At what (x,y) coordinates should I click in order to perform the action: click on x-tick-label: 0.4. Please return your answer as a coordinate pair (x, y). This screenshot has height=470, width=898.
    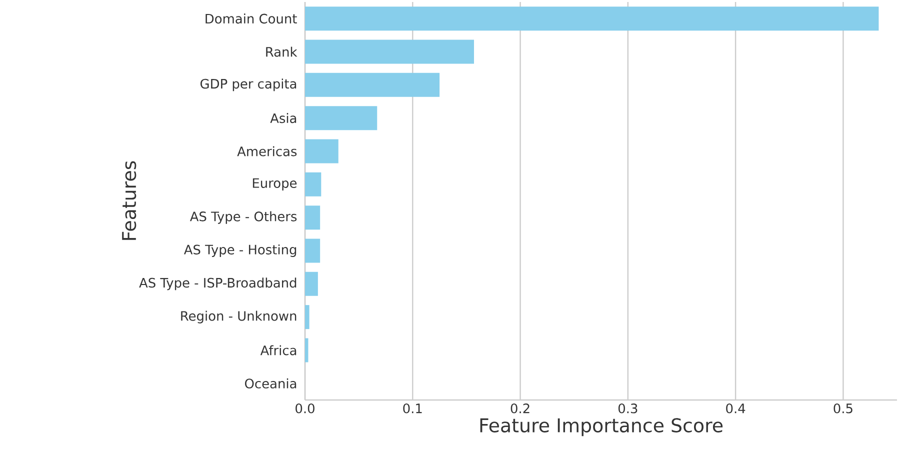
    Looking at the image, I should click on (736, 409).